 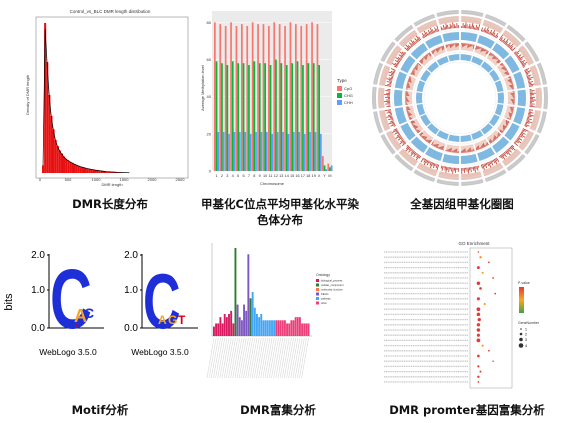 I want to click on motif-2-letter-top: G, so click(x=172, y=320).